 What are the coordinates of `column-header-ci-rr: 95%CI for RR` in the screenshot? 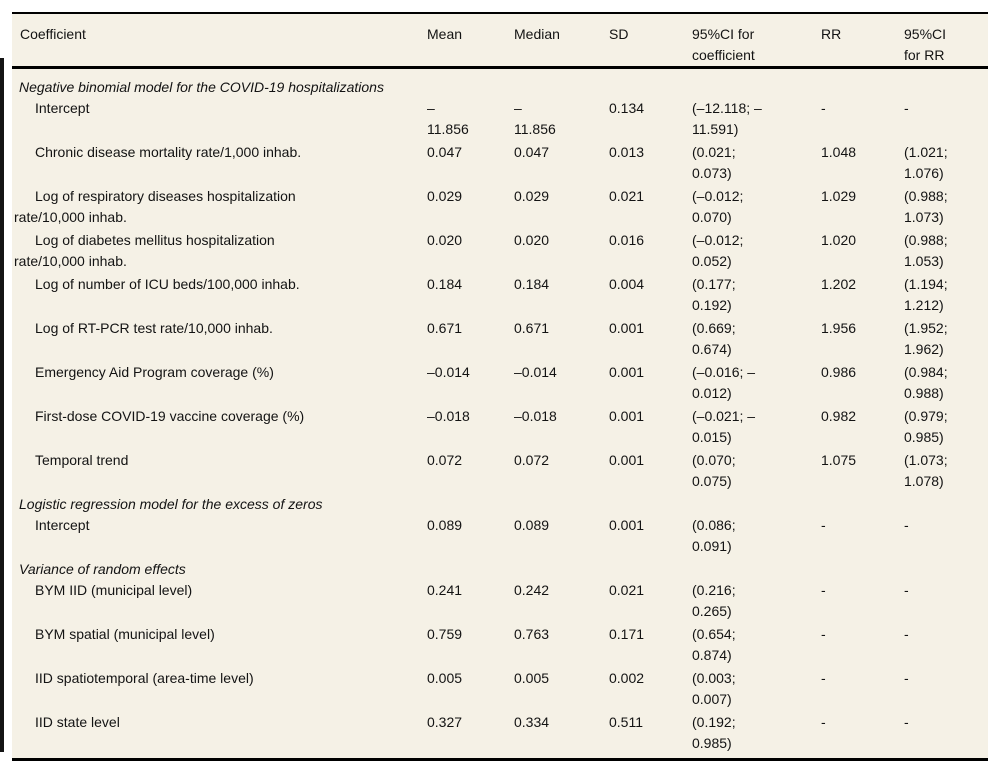 It's located at (925, 44).